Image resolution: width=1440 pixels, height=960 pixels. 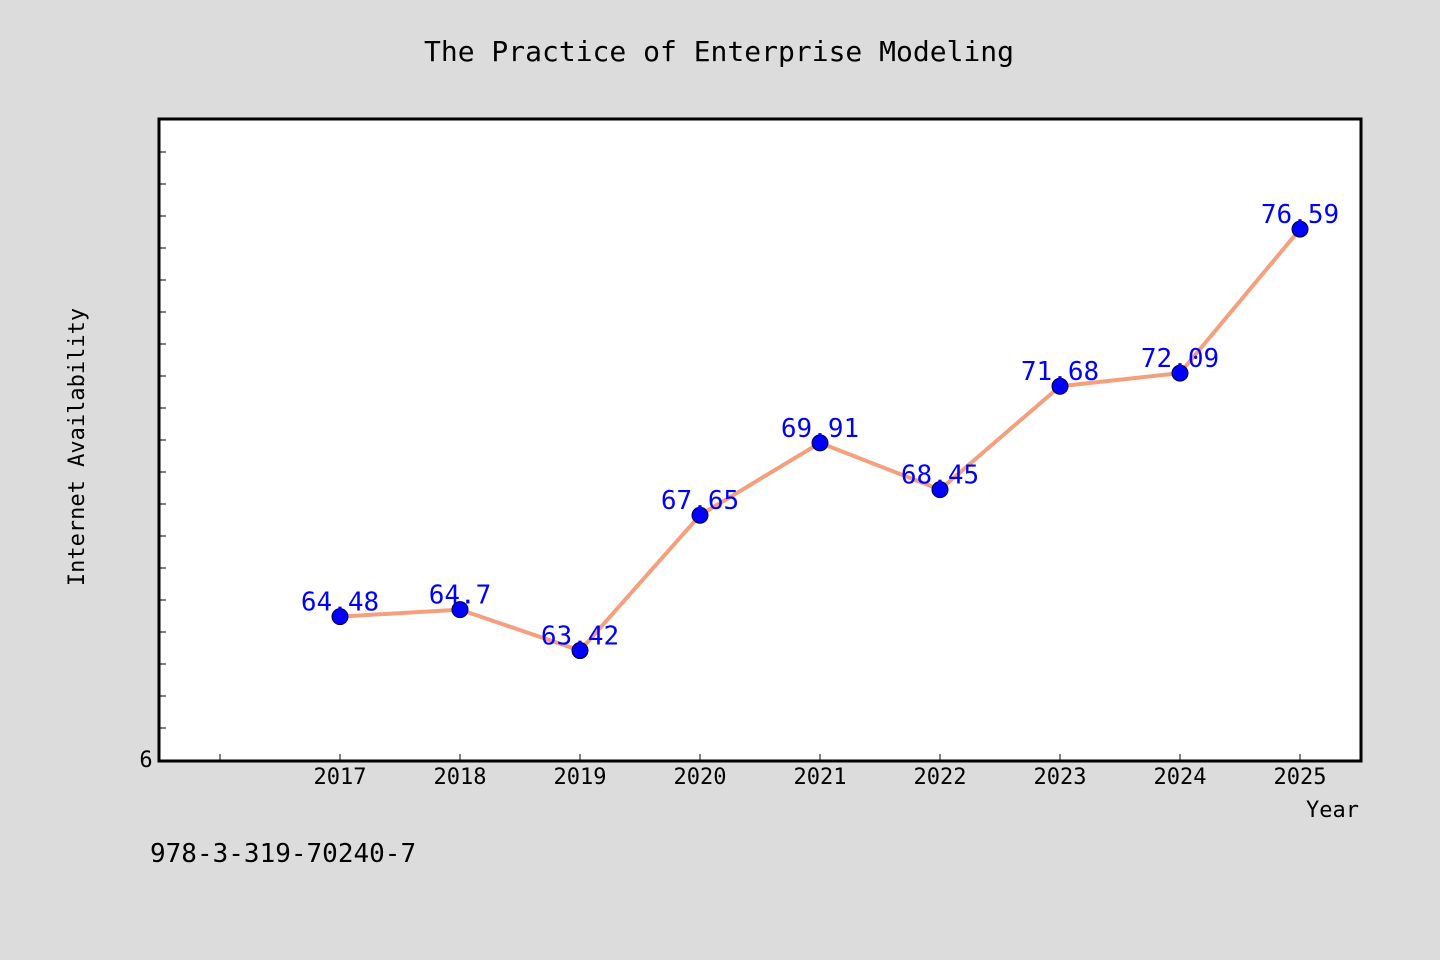 What do you see at coordinates (340, 777) in the screenshot?
I see `x-tick-label: 2017` at bounding box center [340, 777].